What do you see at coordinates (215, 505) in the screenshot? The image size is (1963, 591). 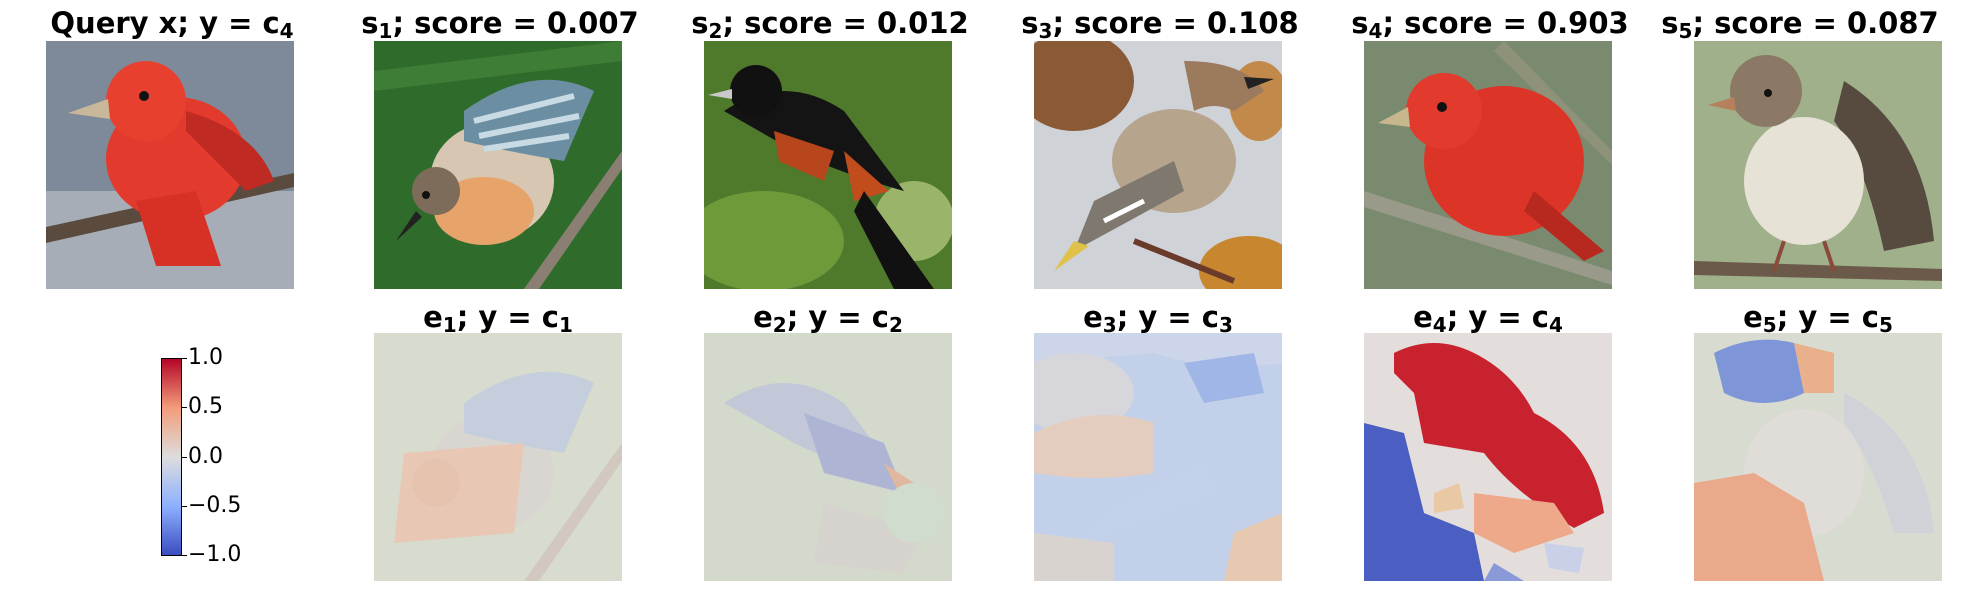 I see `colorbar-label-4: −0.5` at bounding box center [215, 505].